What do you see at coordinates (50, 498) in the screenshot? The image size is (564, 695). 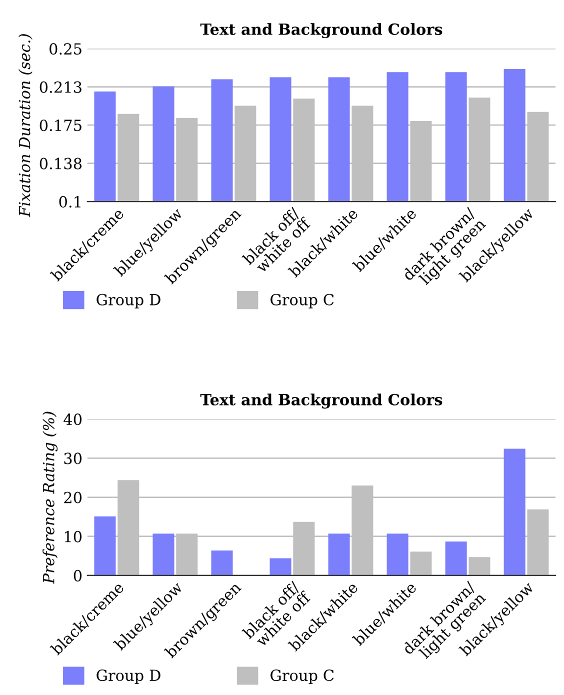 I see `y-axis-title: Preference Rating (%)` at bounding box center [50, 498].